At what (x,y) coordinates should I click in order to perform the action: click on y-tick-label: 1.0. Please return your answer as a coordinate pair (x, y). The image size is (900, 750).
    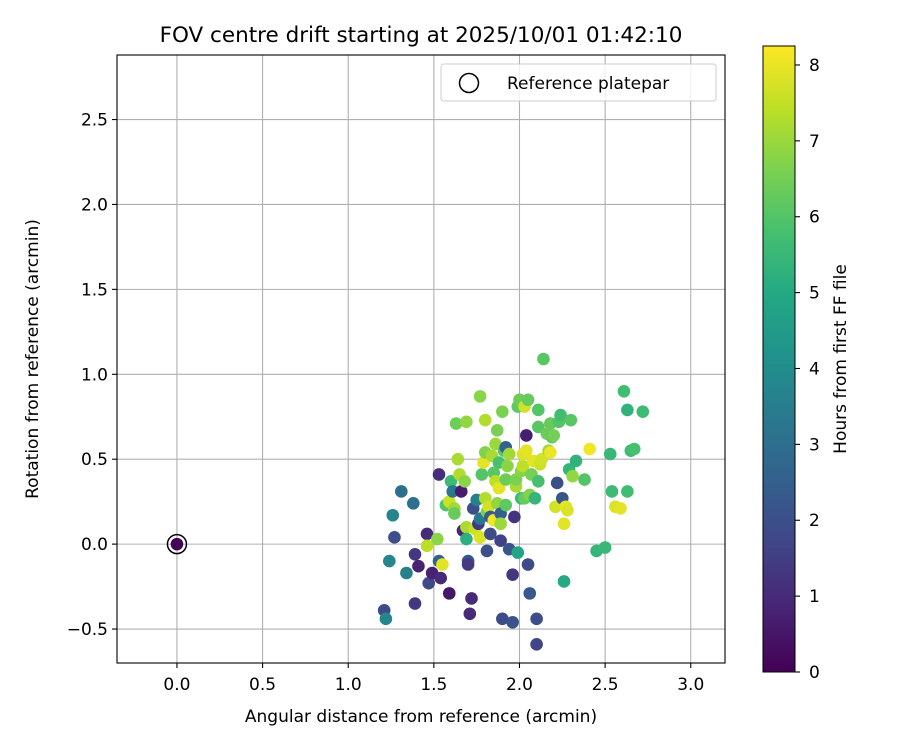
    Looking at the image, I should click on (94, 375).